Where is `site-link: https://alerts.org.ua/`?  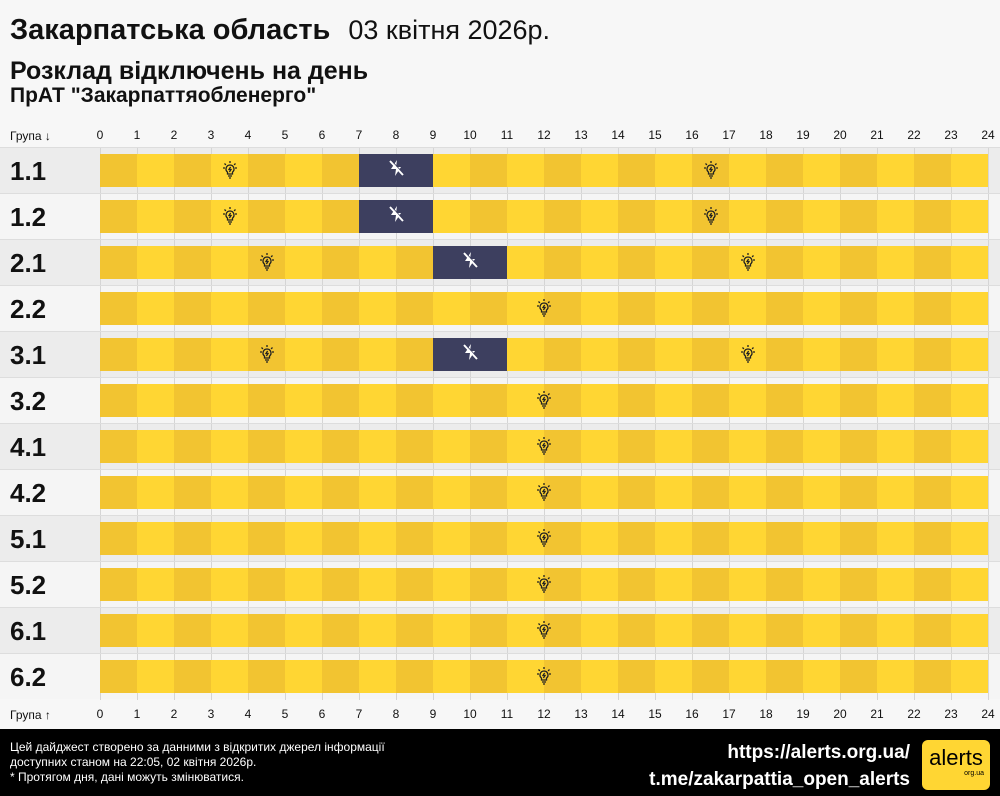 site-link: https://alerts.org.ua/ is located at coordinates (818, 752).